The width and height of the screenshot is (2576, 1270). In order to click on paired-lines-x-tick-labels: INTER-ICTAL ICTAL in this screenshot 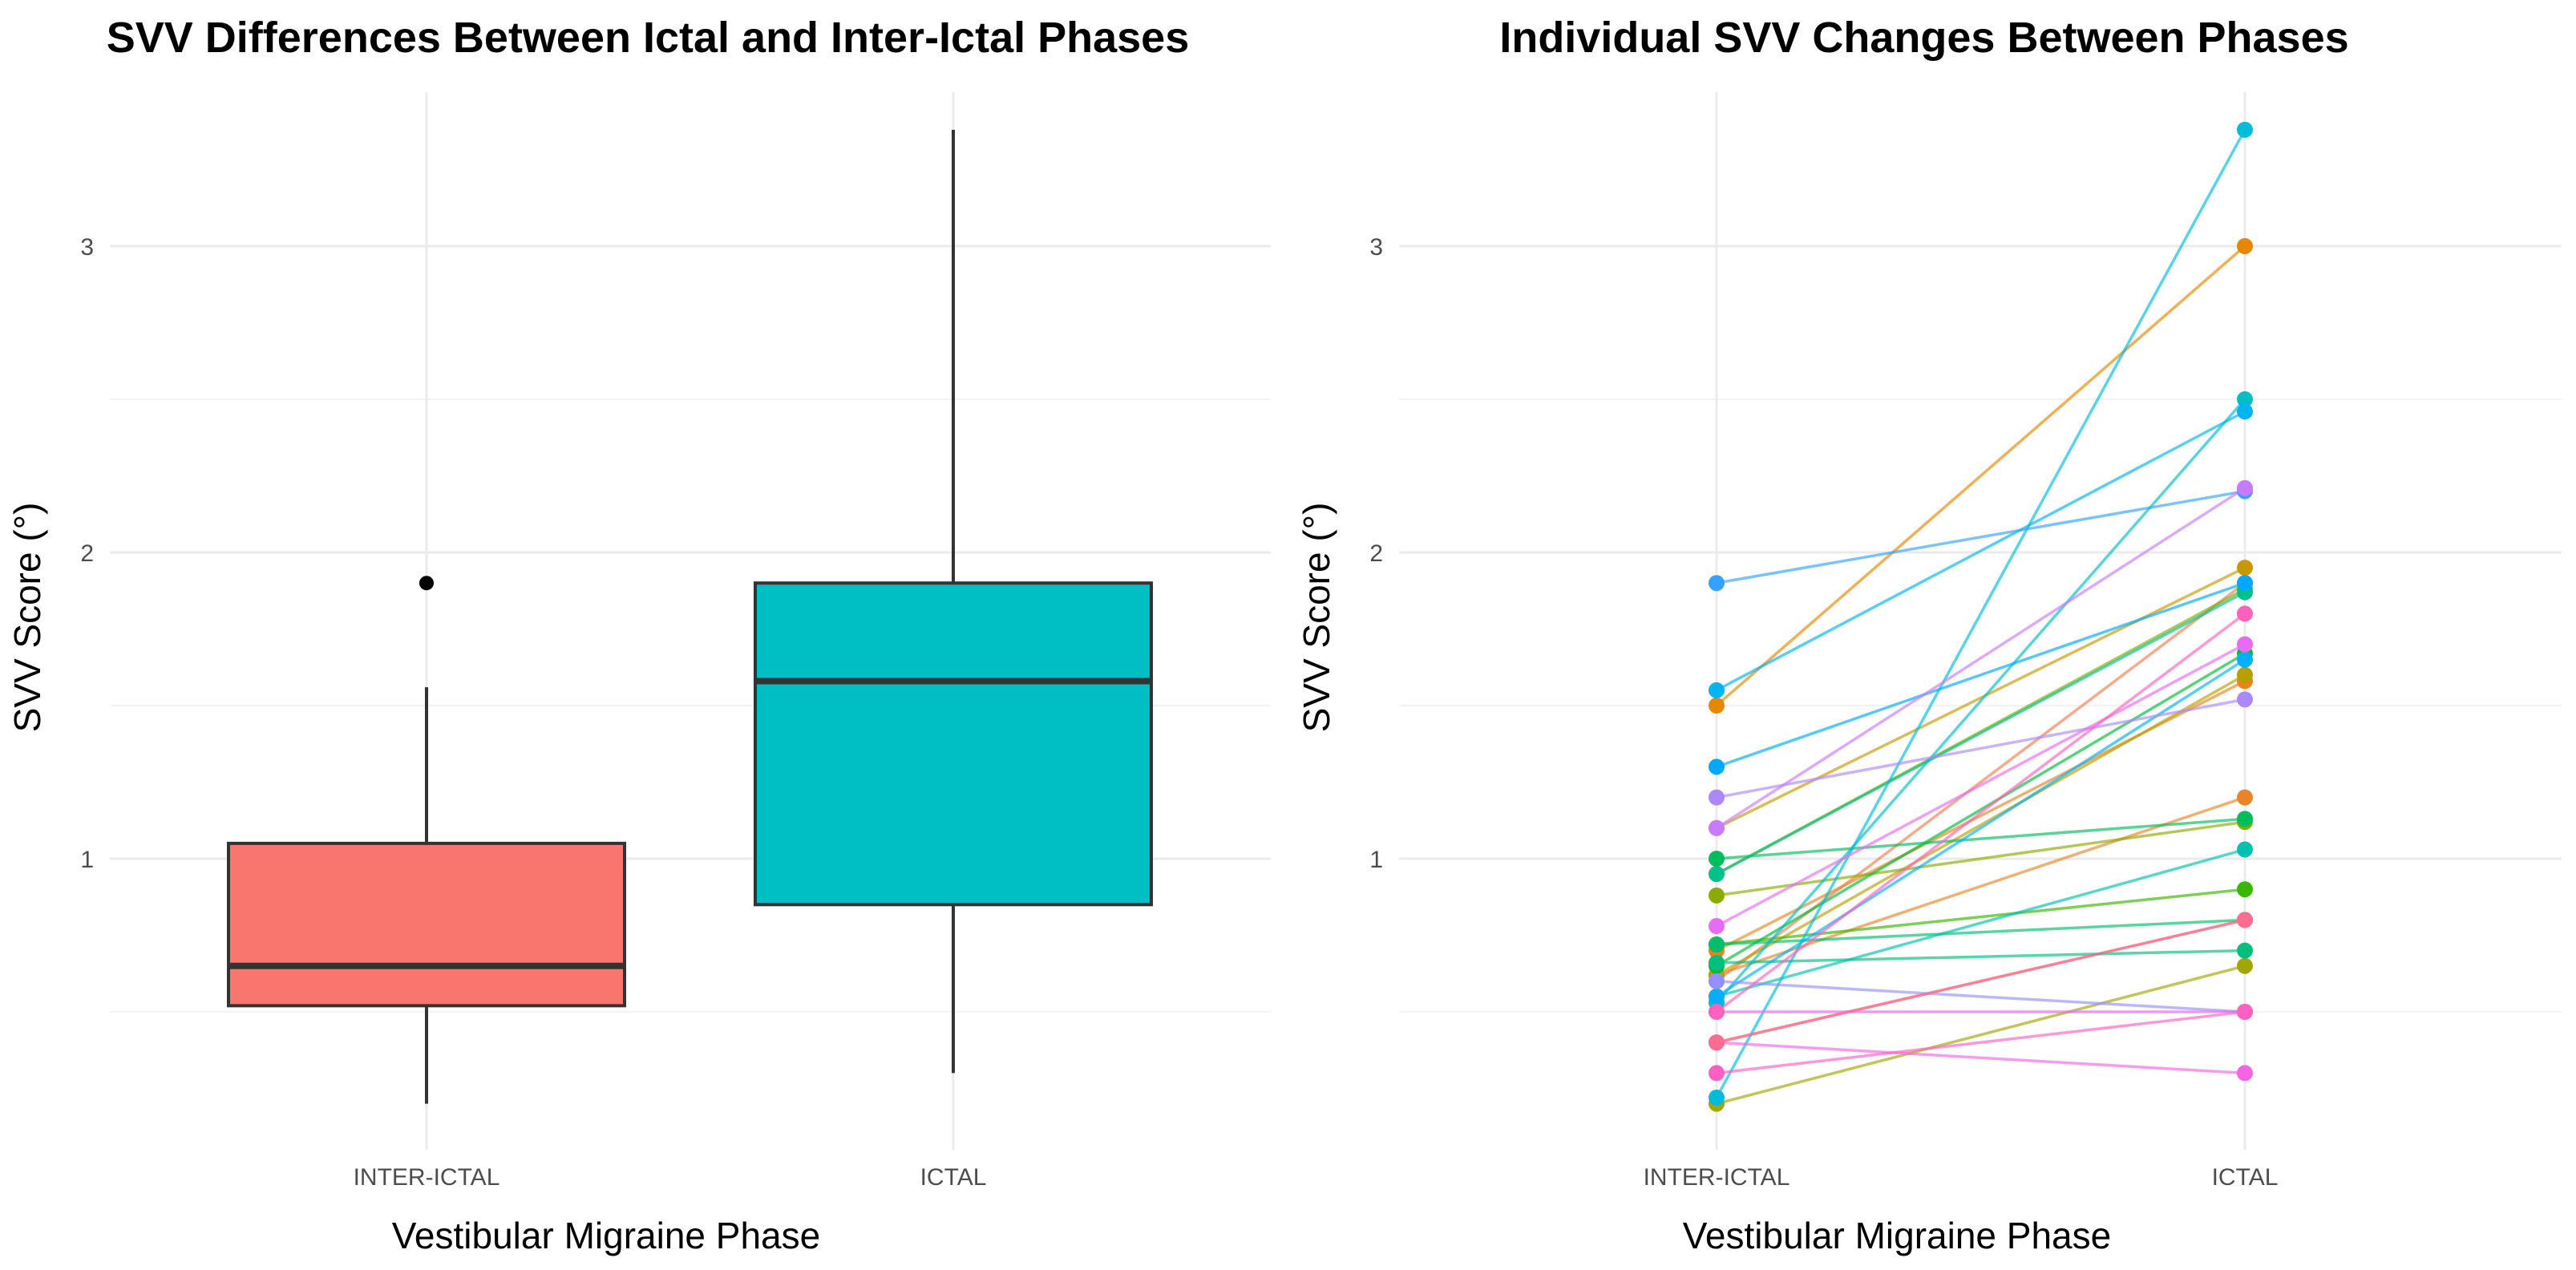, I will do `click(1961, 1177)`.